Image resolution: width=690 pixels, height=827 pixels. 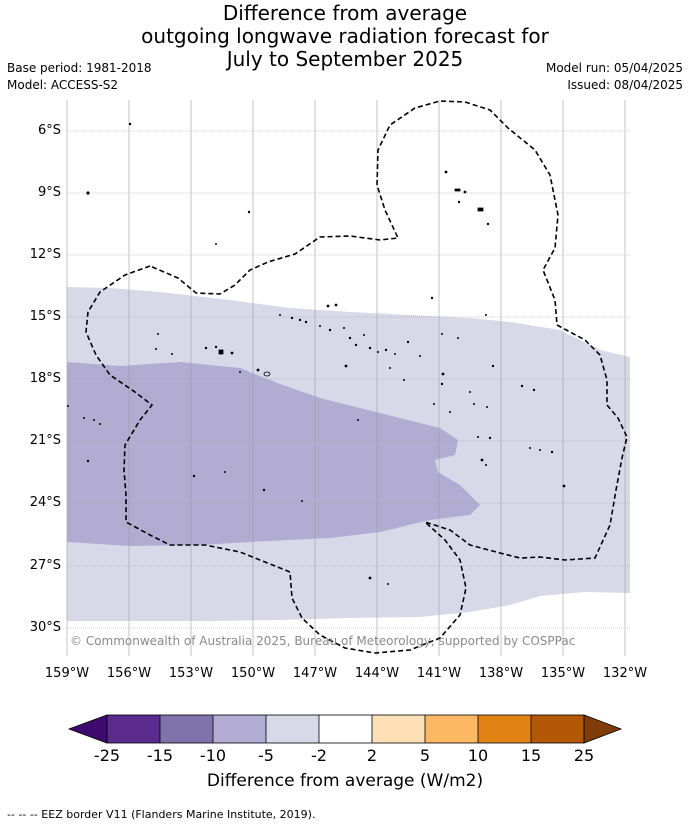 What do you see at coordinates (501, 673) in the screenshot?
I see `lon-label-138w: 138°W` at bounding box center [501, 673].